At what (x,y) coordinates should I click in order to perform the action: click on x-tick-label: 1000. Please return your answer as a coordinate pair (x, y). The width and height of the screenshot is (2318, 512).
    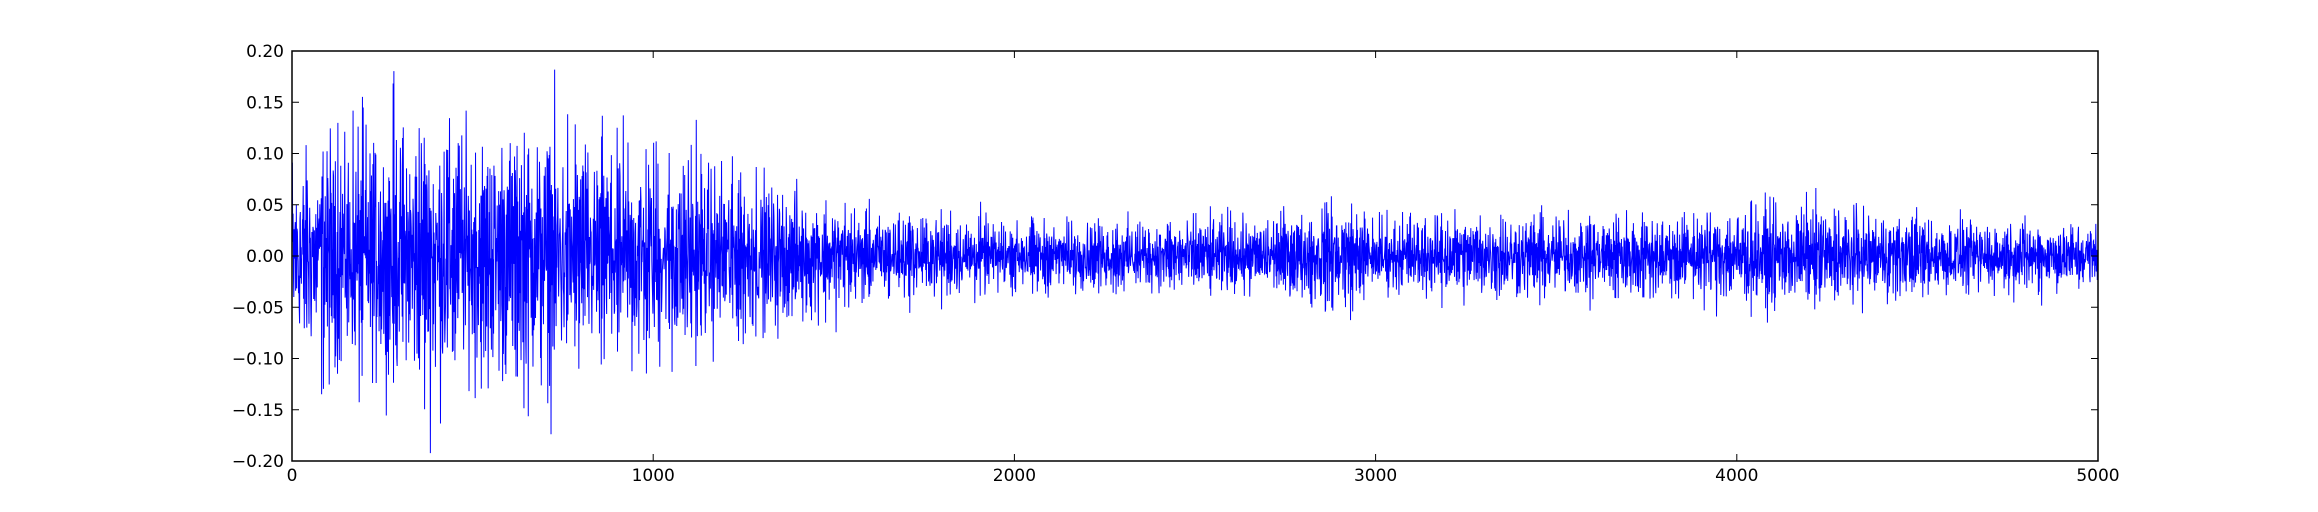
    Looking at the image, I should click on (653, 476).